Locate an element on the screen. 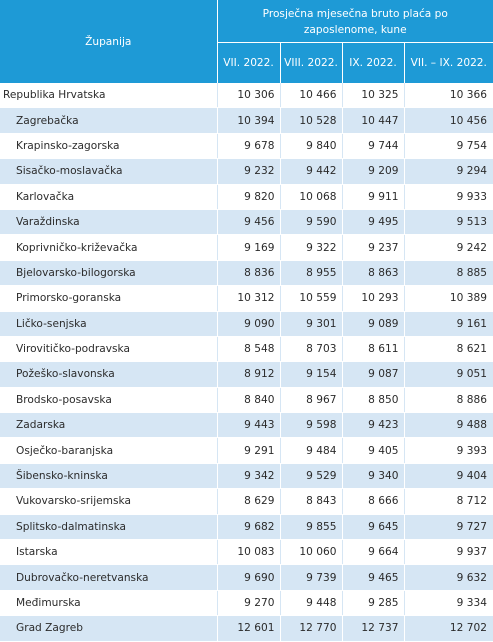  salary-value-cell: 8 629 is located at coordinates (249, 501).